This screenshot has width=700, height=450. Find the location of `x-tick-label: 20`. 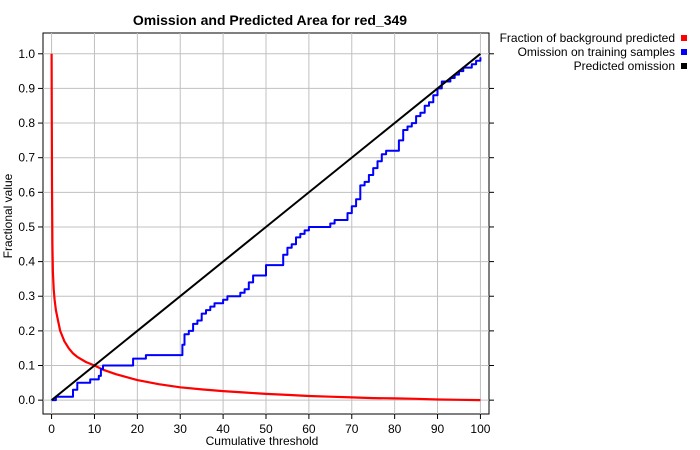

x-tick-label: 20 is located at coordinates (138, 429).